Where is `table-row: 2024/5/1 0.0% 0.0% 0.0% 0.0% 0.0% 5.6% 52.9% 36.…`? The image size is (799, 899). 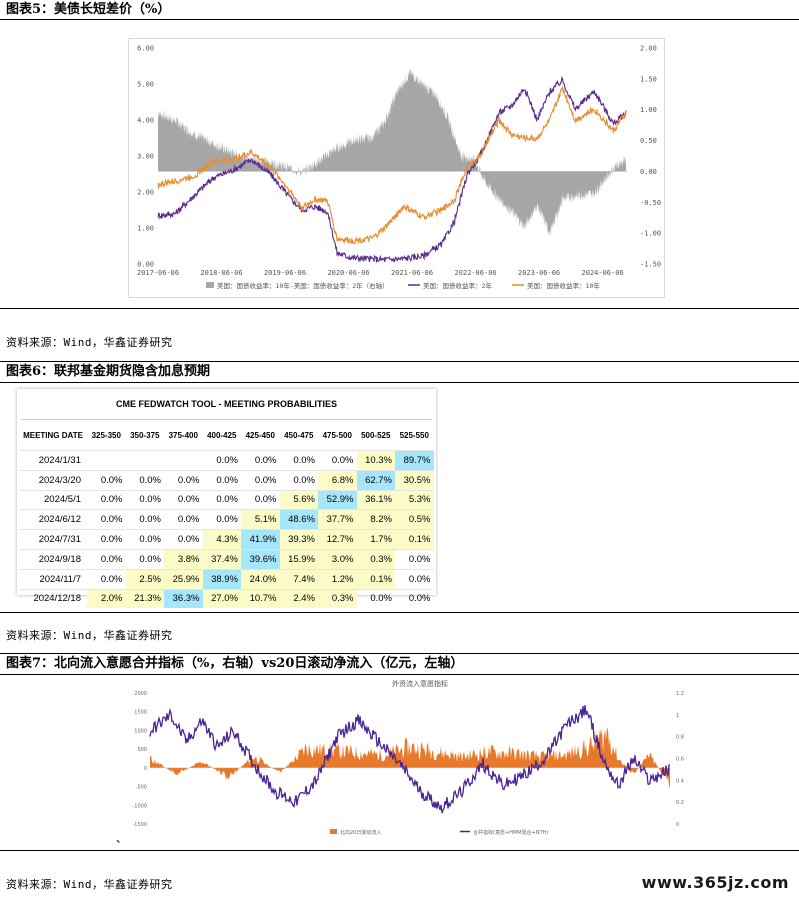
table-row: 2024/5/1 0.0% 0.0% 0.0% 0.0% 0.0% 5.6% 52.9% 36.… is located at coordinates (226, 499).